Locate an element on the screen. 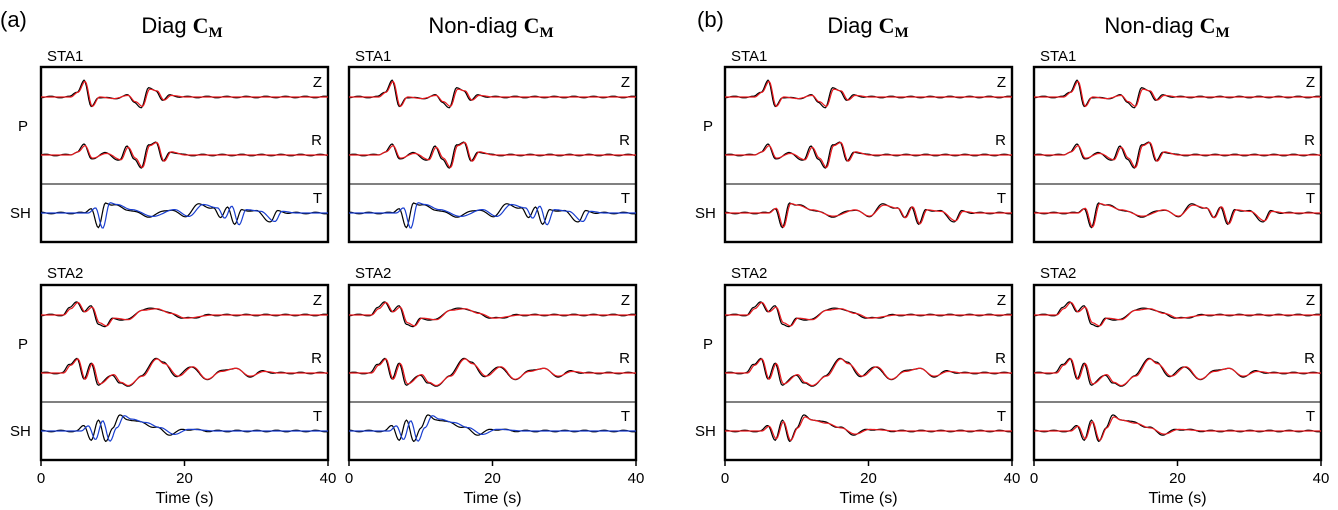  phase-sh-b2: SH is located at coordinates (705, 431).